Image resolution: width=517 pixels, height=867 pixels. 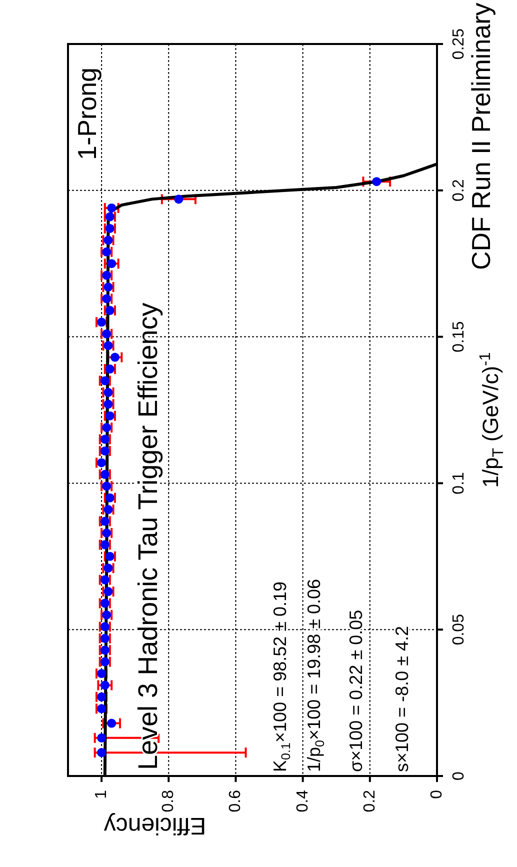 What do you see at coordinates (356, 691) in the screenshot?
I see `annotation: σ×100 = 0.22 ± 0.05` at bounding box center [356, 691].